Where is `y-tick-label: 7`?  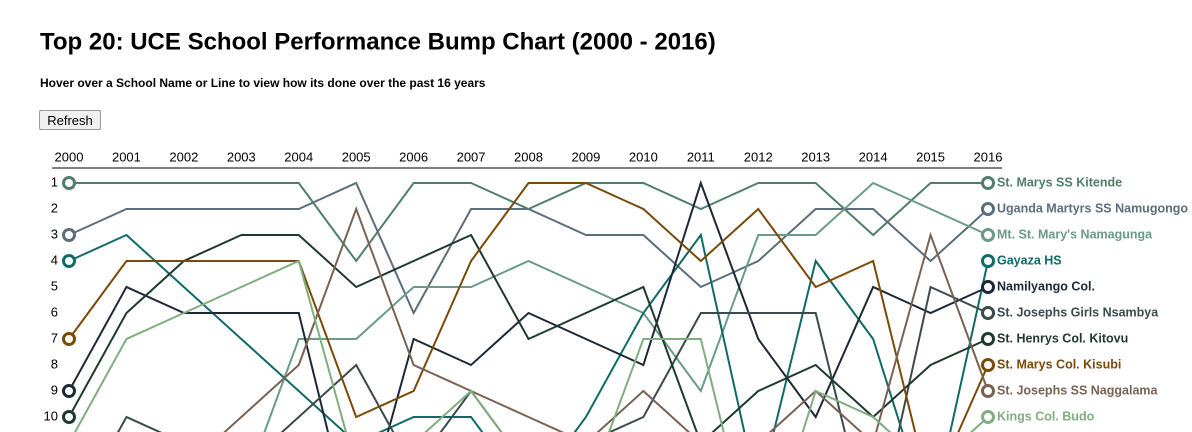
y-tick-label: 7 is located at coordinates (54, 337).